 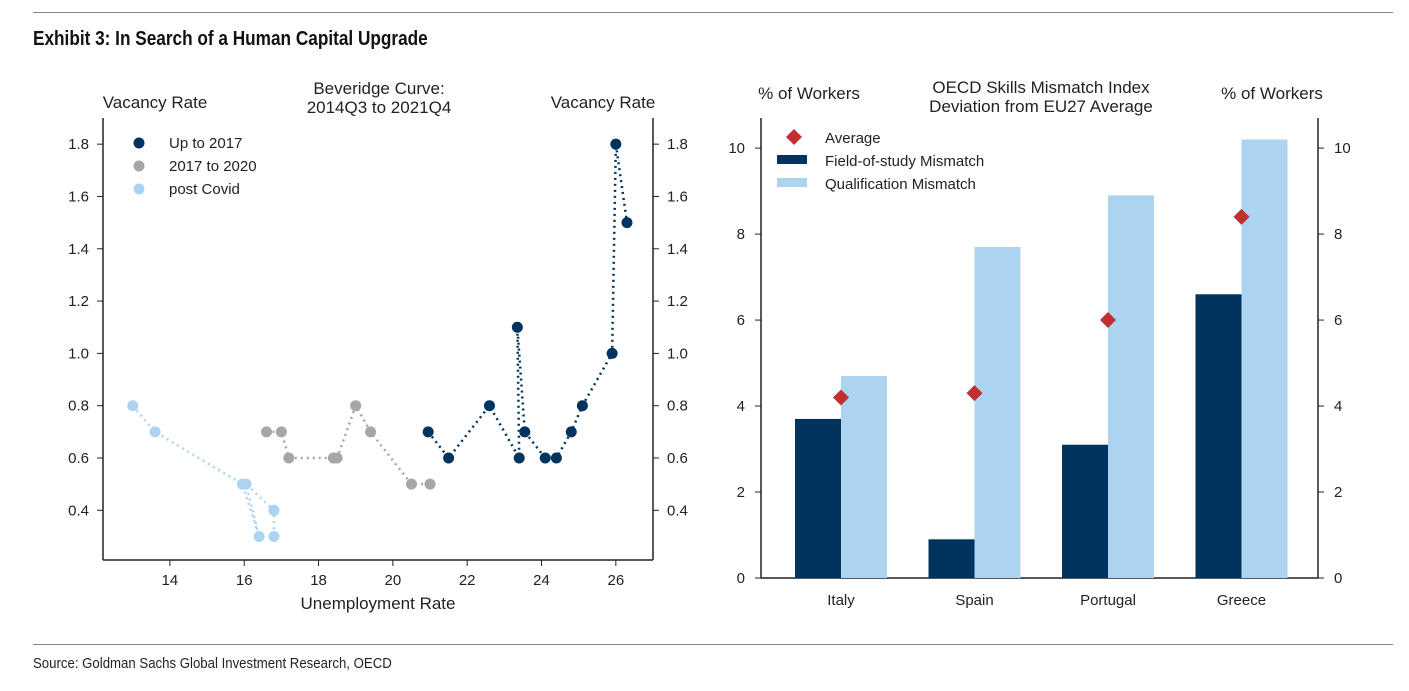 I want to click on y-tick-label-right: 0.6, so click(x=677, y=458).